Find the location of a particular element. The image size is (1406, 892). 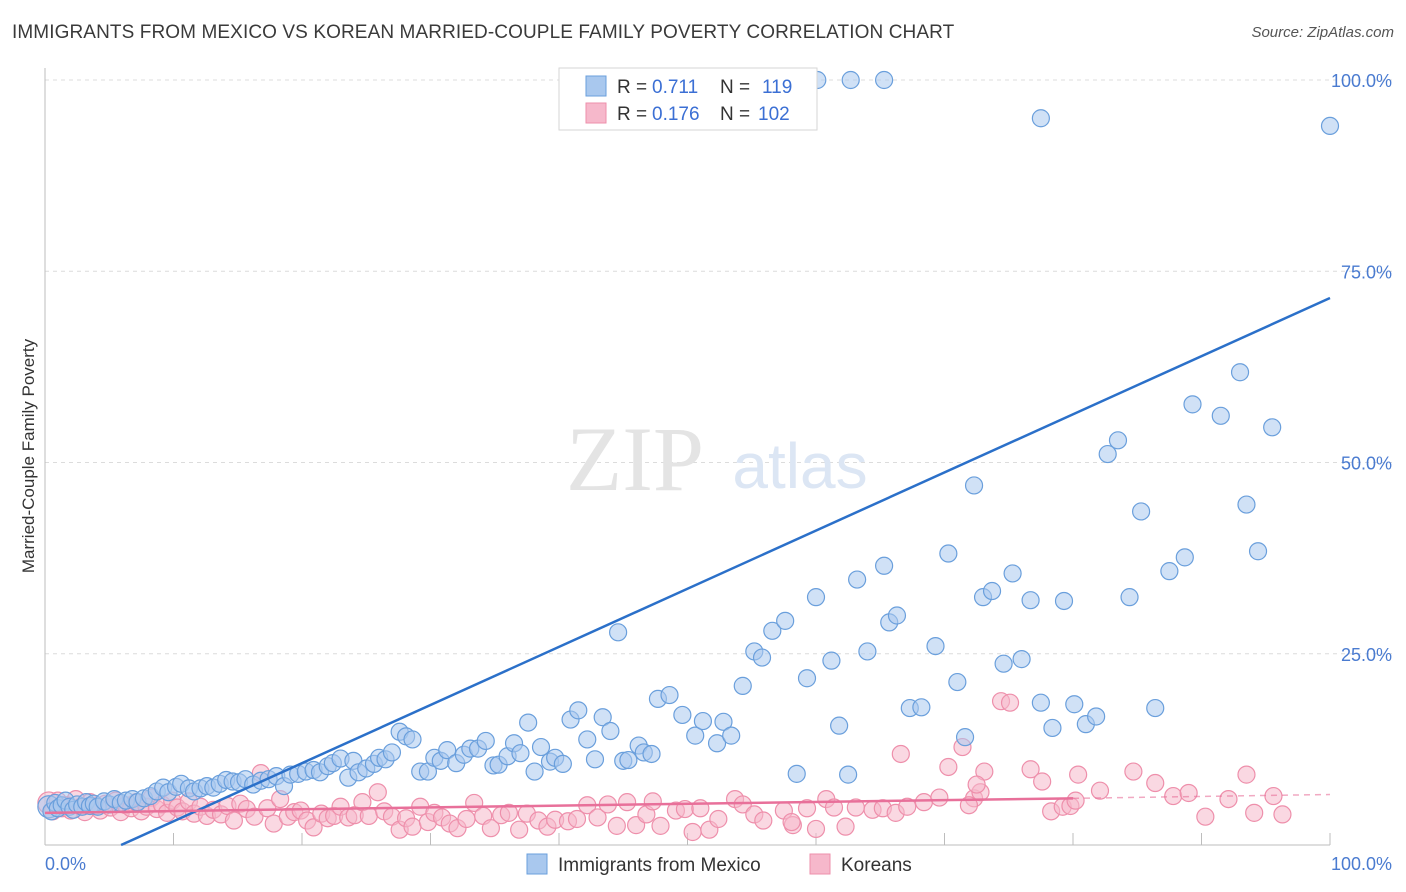

legend-n-label-mexico: N = is located at coordinates (735, 87).